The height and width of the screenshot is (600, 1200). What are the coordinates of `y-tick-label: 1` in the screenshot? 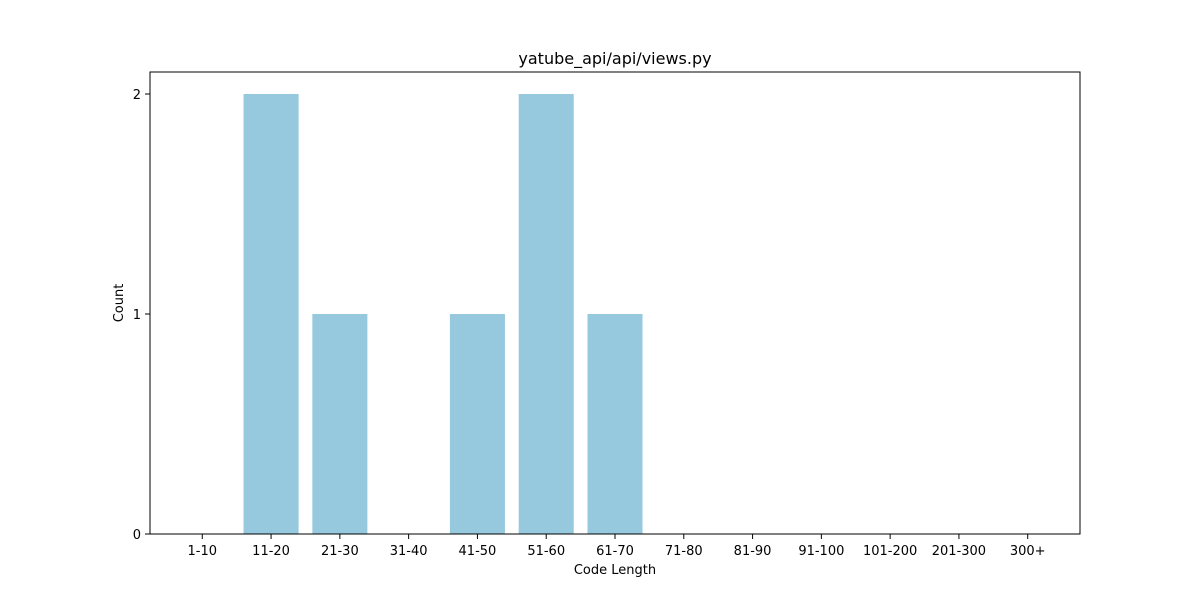 It's located at (137, 315).